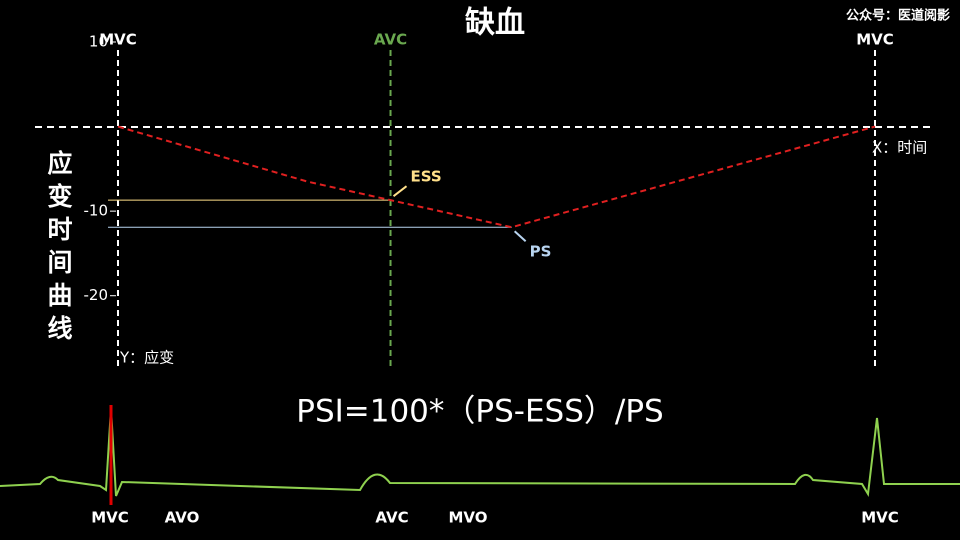 The image size is (960, 540). I want to click on ecg-label: MVO, so click(467, 518).